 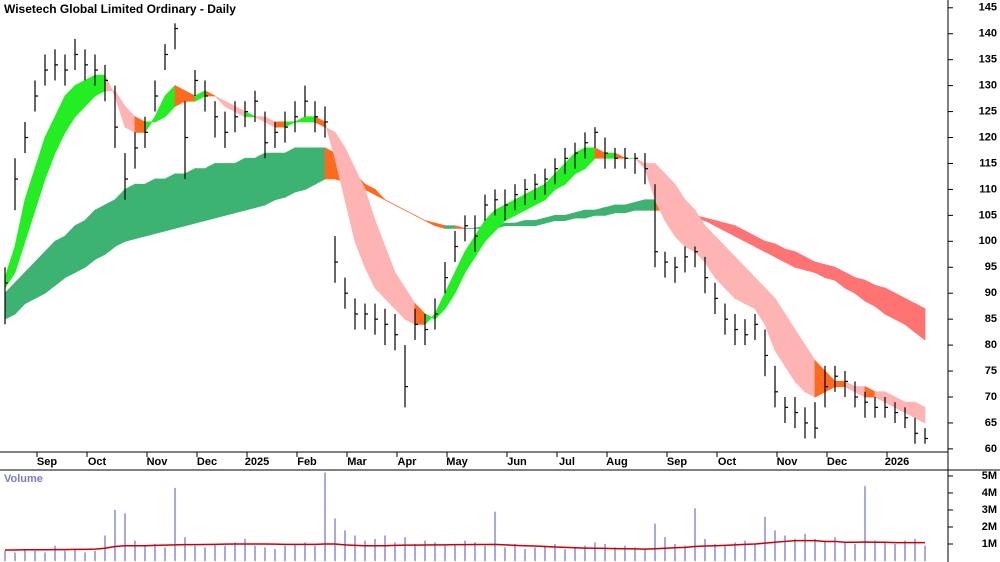 What do you see at coordinates (257, 462) in the screenshot?
I see `x-tick-label: 2025` at bounding box center [257, 462].